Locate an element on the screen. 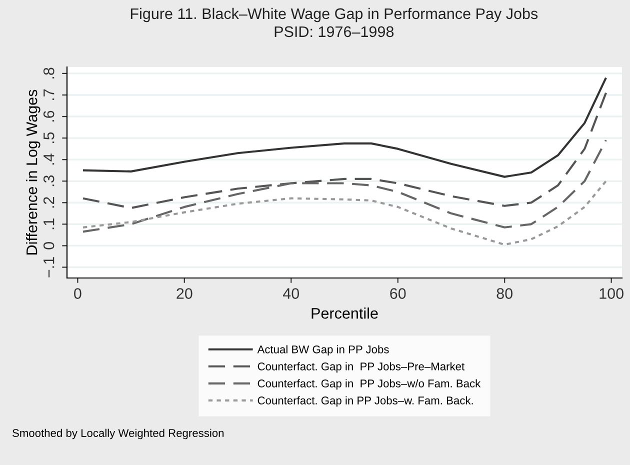  line-series is located at coordinates (345, 213).